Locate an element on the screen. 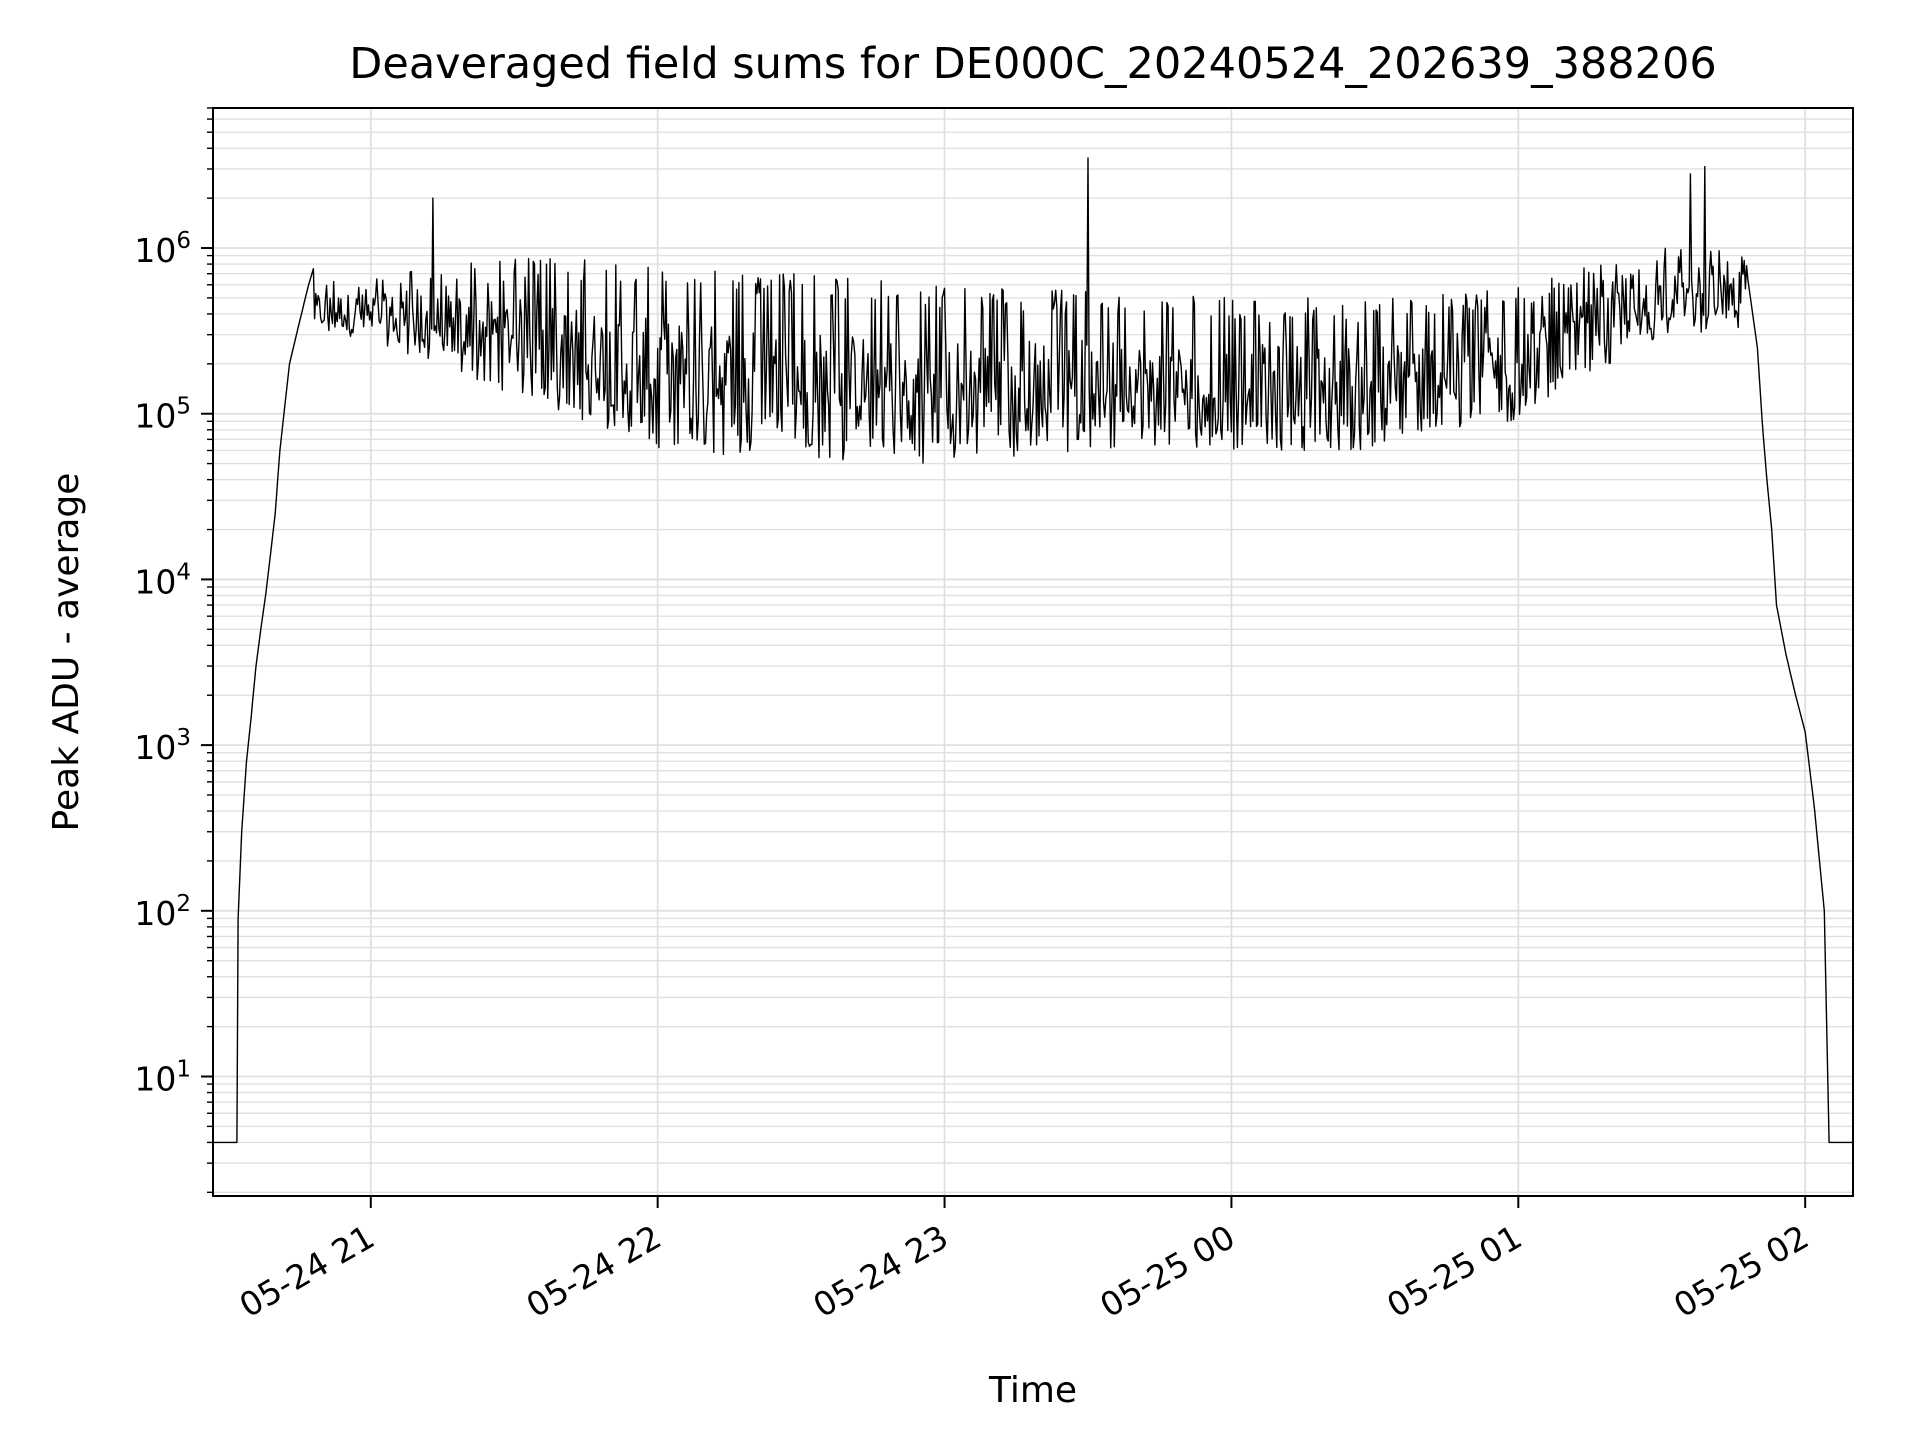 The width and height of the screenshot is (1920, 1440). y-tick-label: 105 is located at coordinates (162, 415).